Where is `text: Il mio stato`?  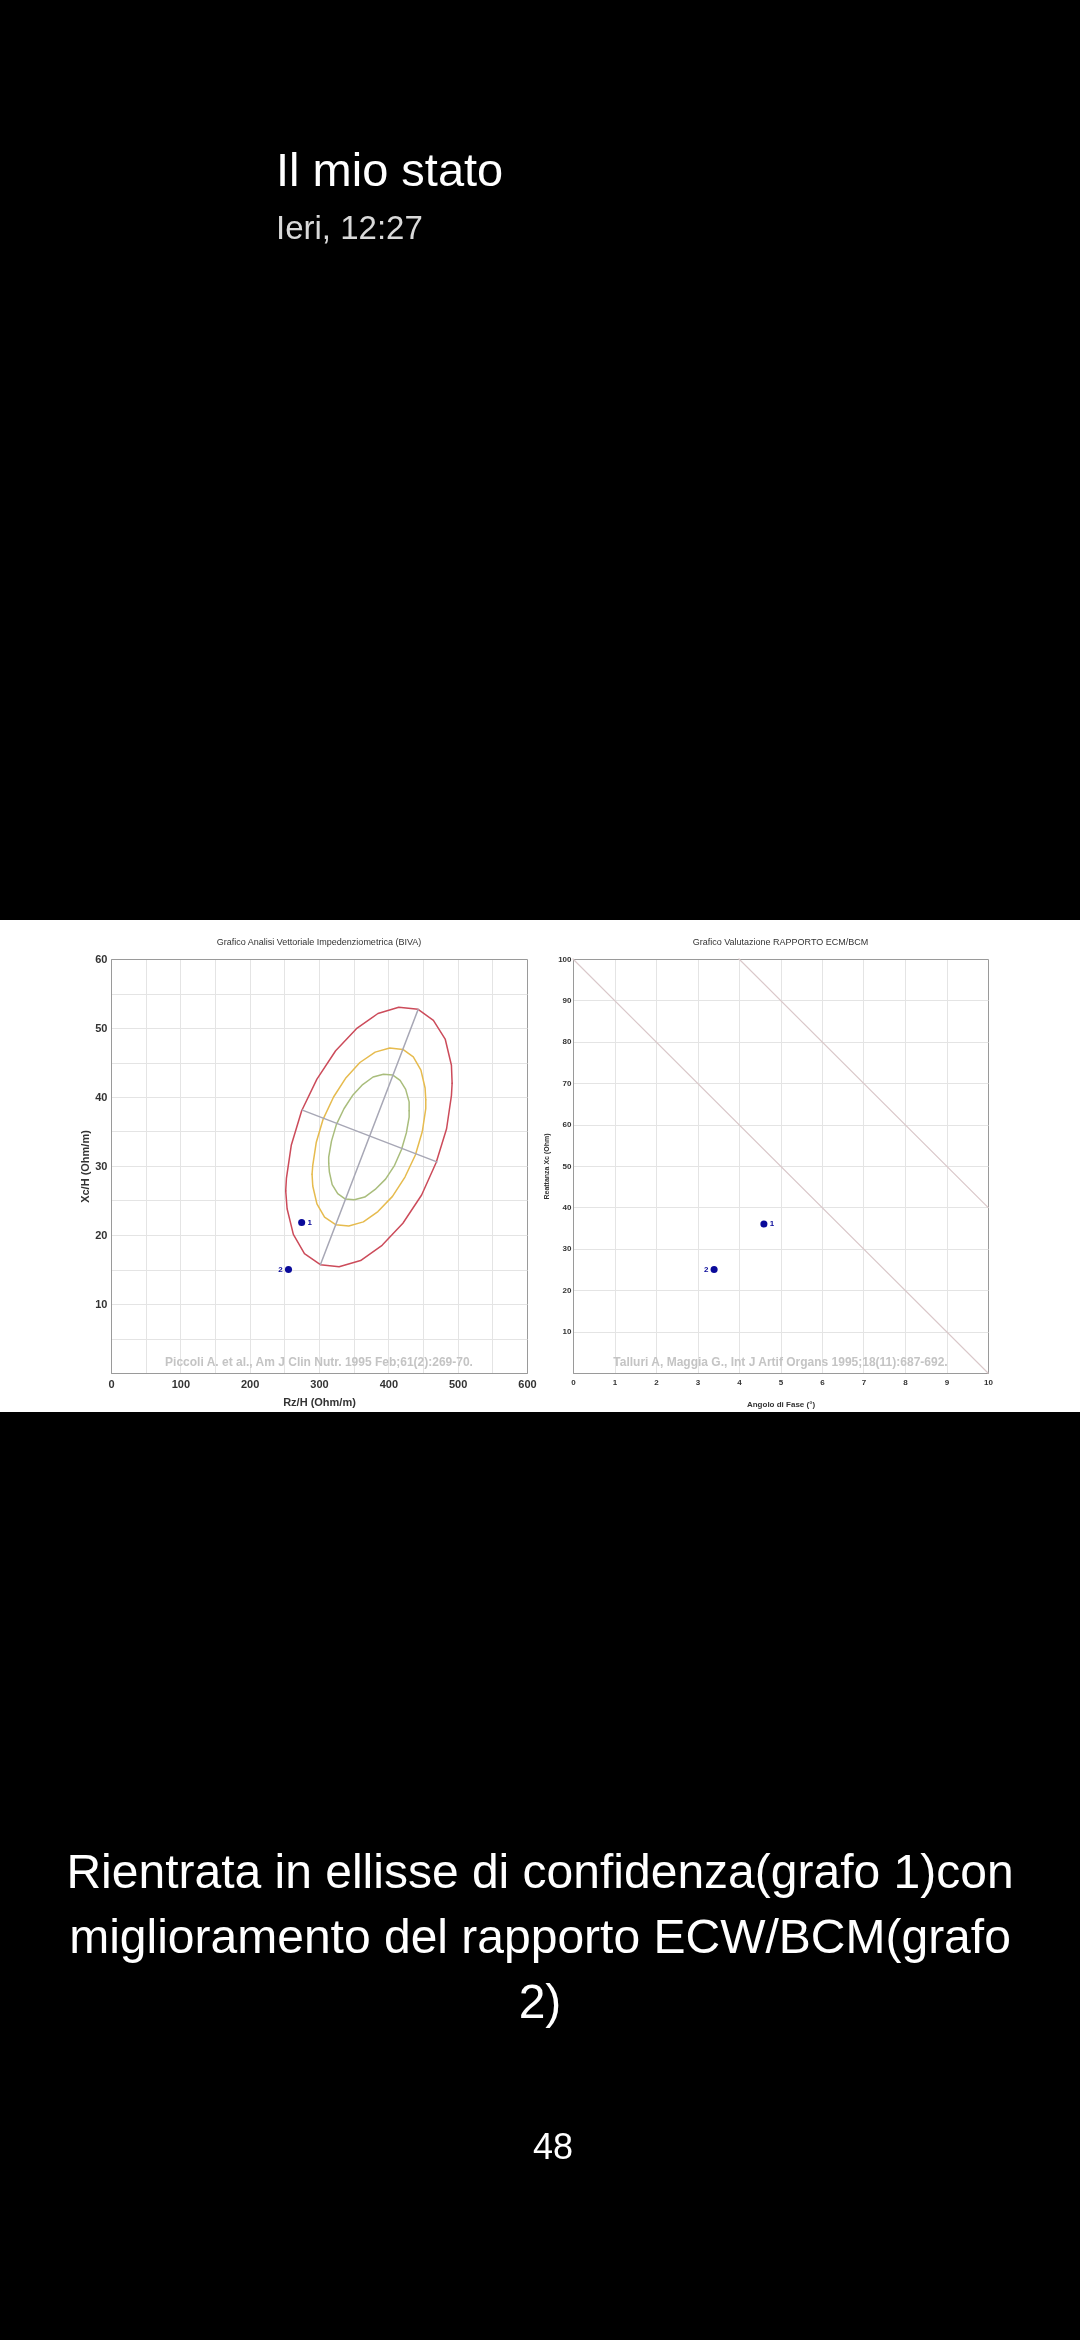 text: Il mio stato is located at coordinates (390, 169).